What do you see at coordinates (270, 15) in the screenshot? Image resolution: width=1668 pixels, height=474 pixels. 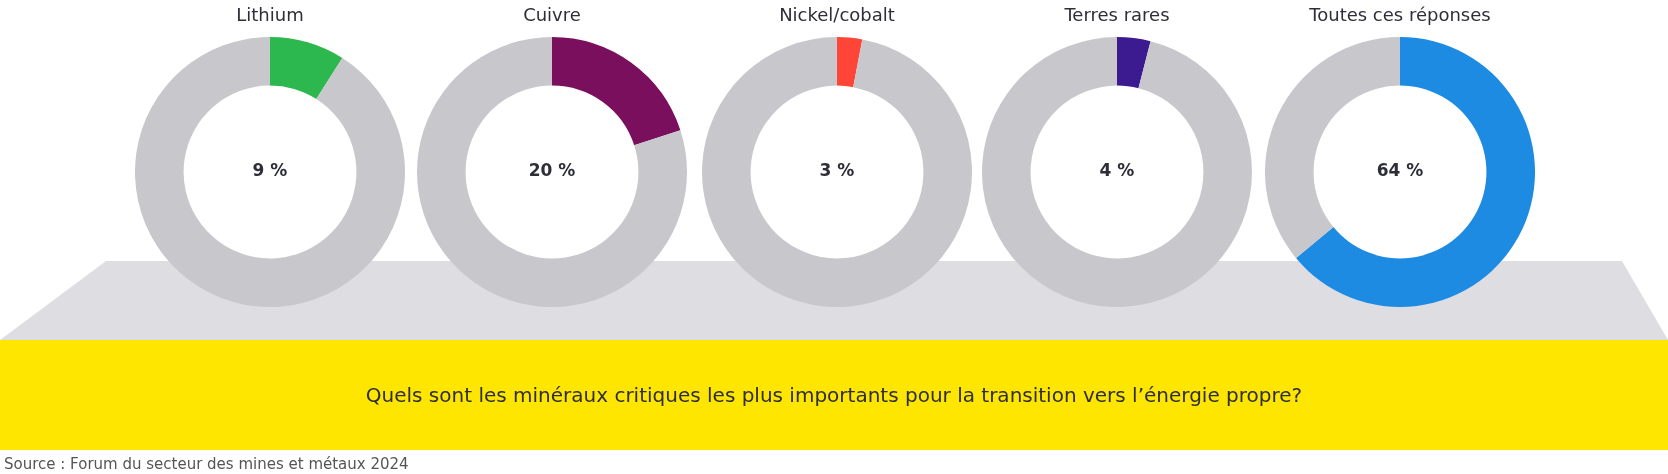 I see `chart-title: Lithium` at bounding box center [270, 15].